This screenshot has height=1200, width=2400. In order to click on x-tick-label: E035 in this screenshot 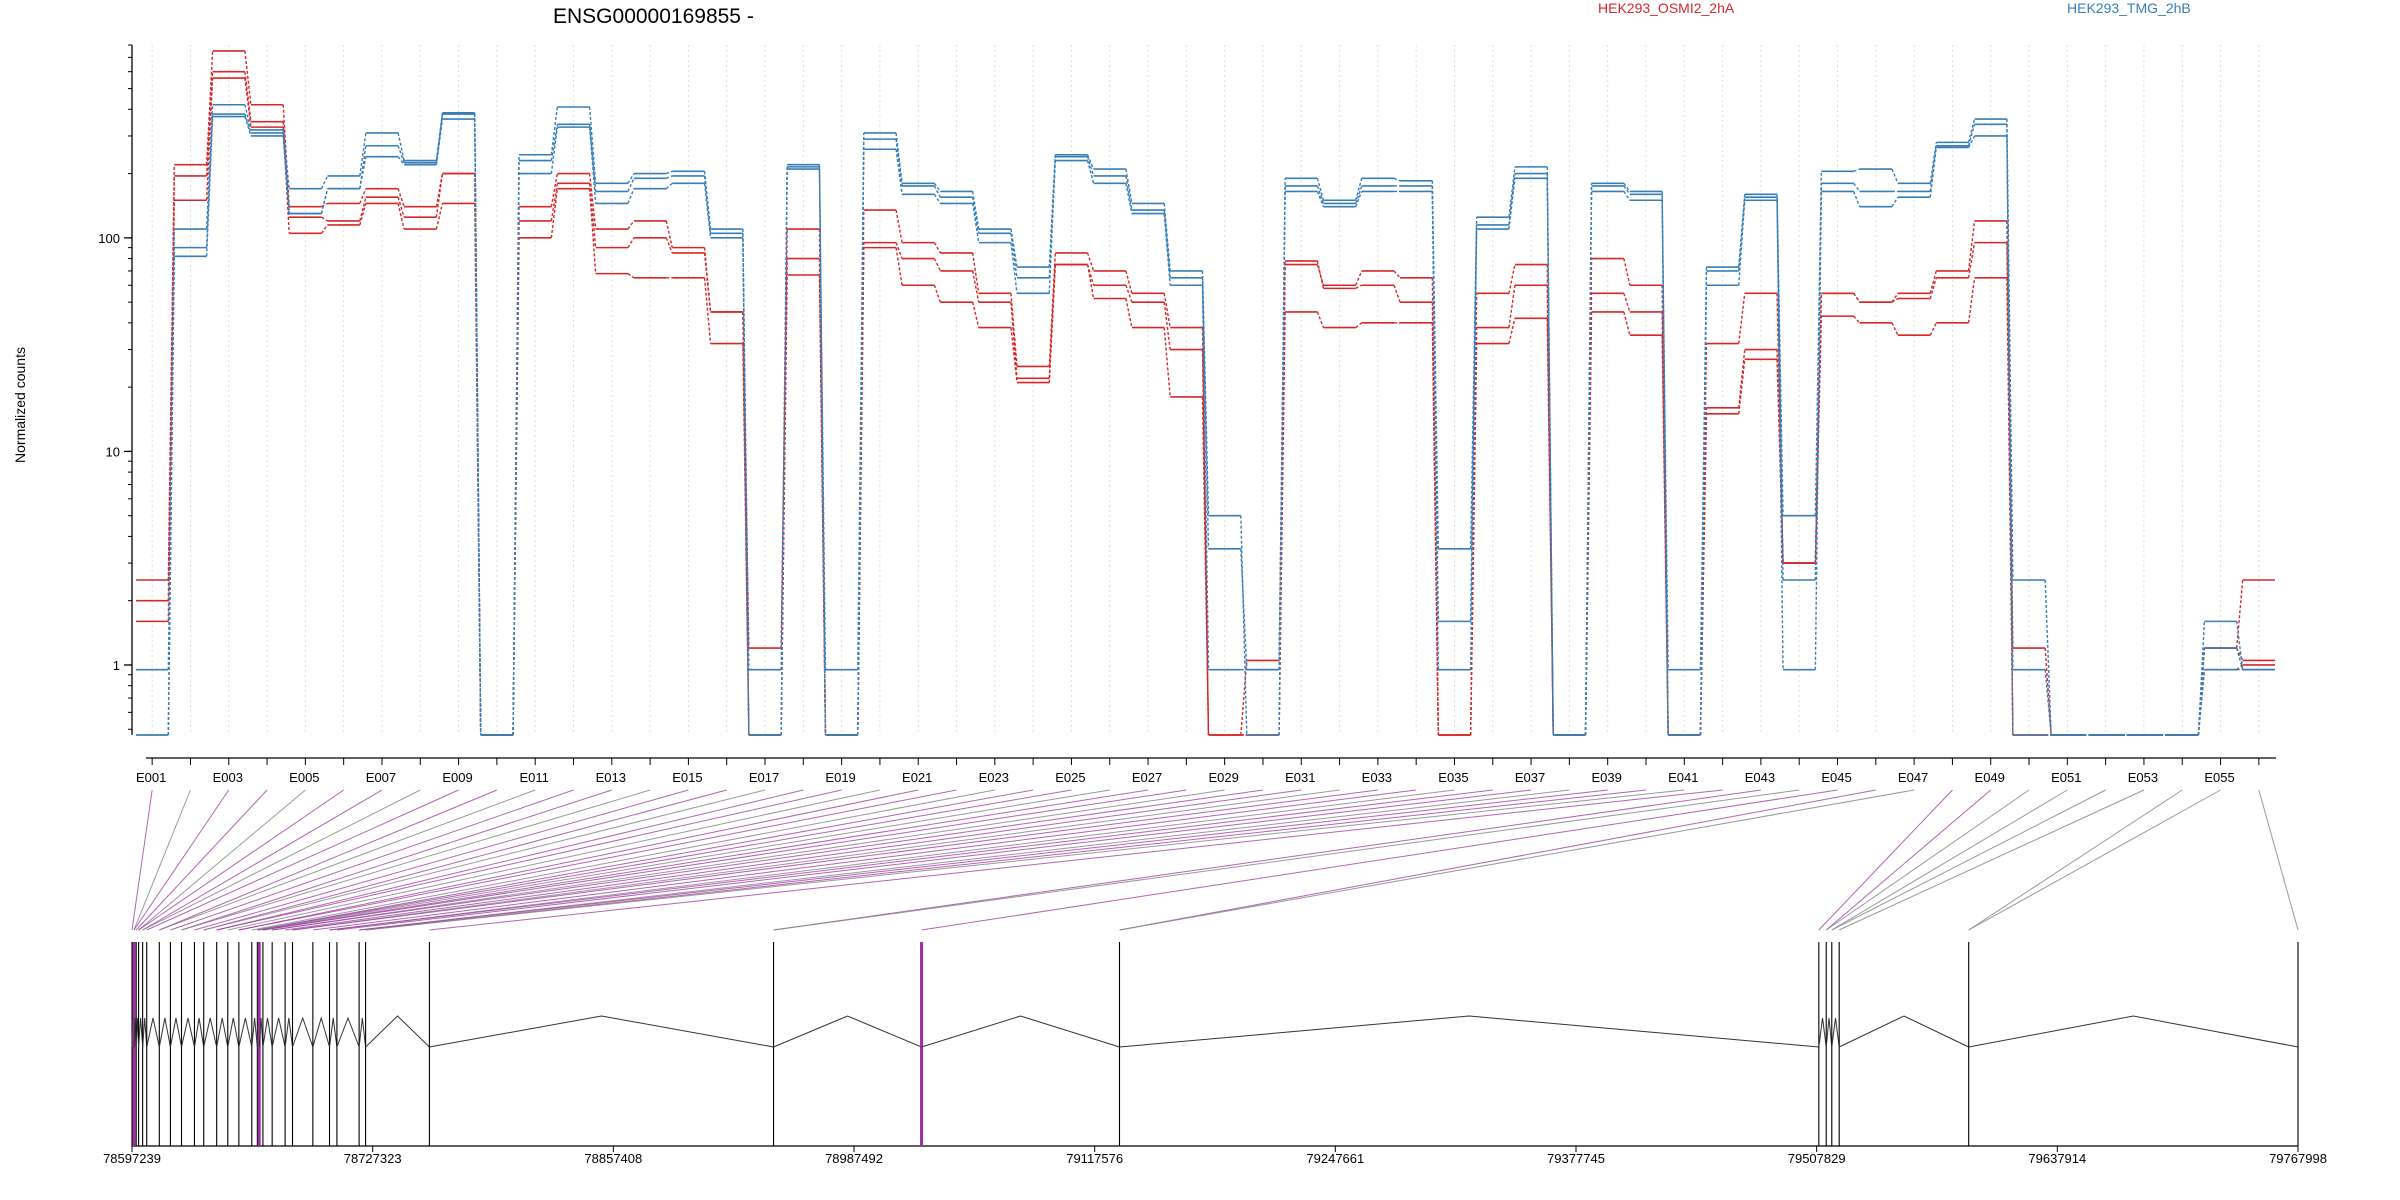, I will do `click(1453, 777)`.